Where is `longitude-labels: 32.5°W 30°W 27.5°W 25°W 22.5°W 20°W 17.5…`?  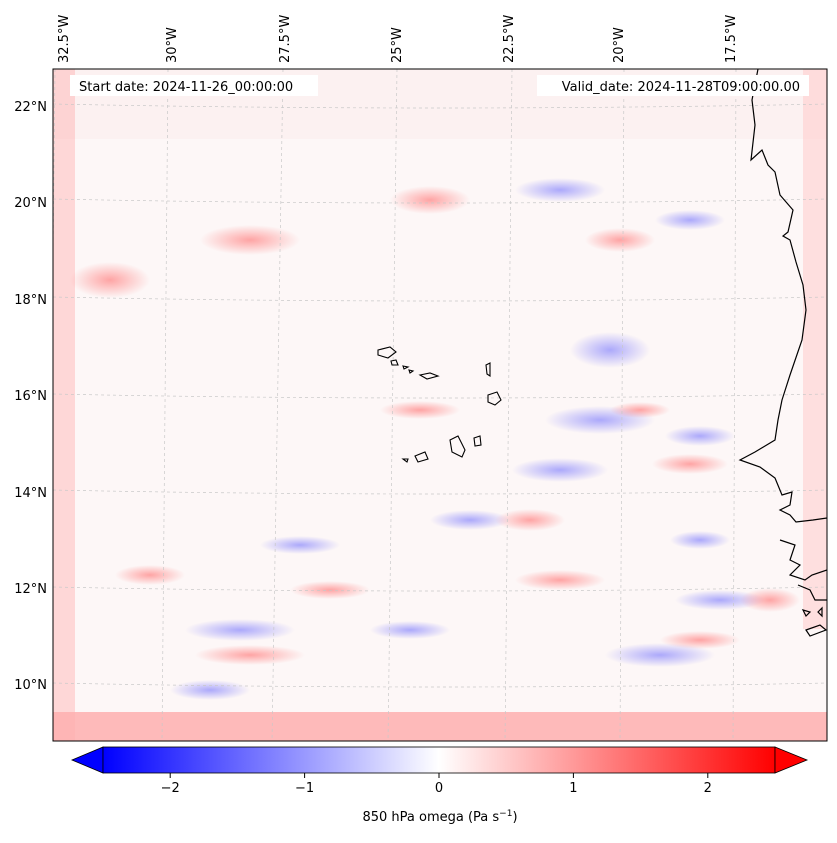
longitude-labels: 32.5°W 30°W 27.5°W 25°W 22.5°W 20°W 17.5… is located at coordinates (398, 39).